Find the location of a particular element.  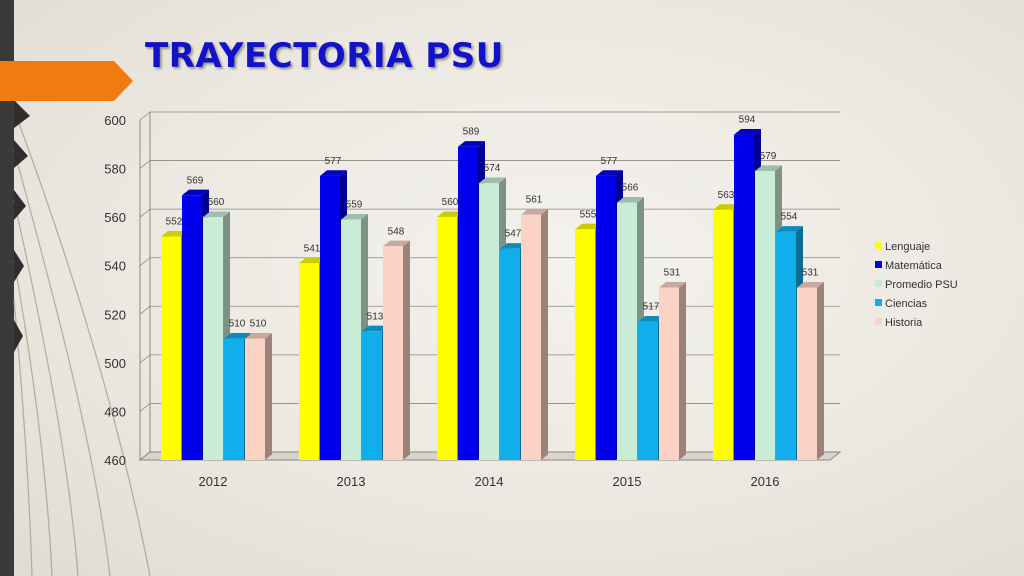

data-label: 510 is located at coordinates (237, 324).